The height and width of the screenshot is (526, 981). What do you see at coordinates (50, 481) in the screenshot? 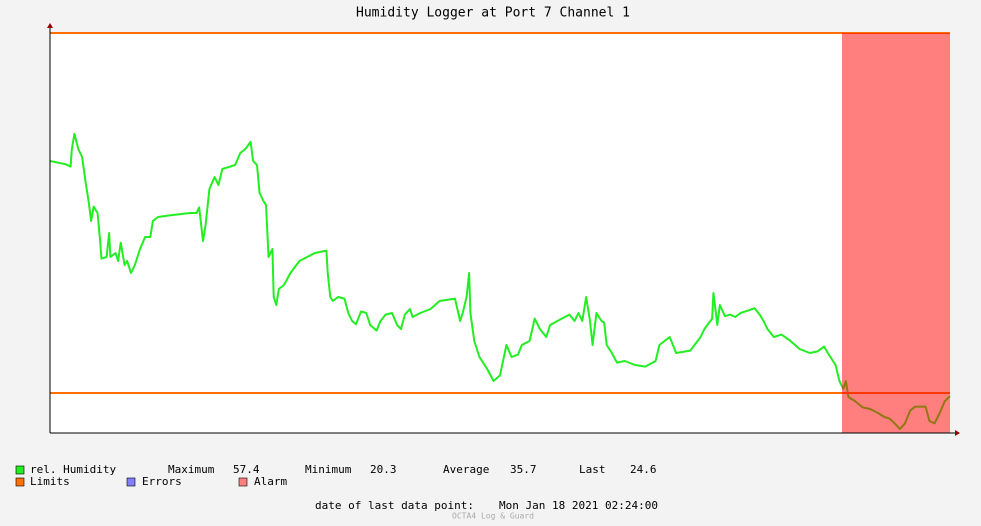
I see `legend-label: Limits` at bounding box center [50, 481].